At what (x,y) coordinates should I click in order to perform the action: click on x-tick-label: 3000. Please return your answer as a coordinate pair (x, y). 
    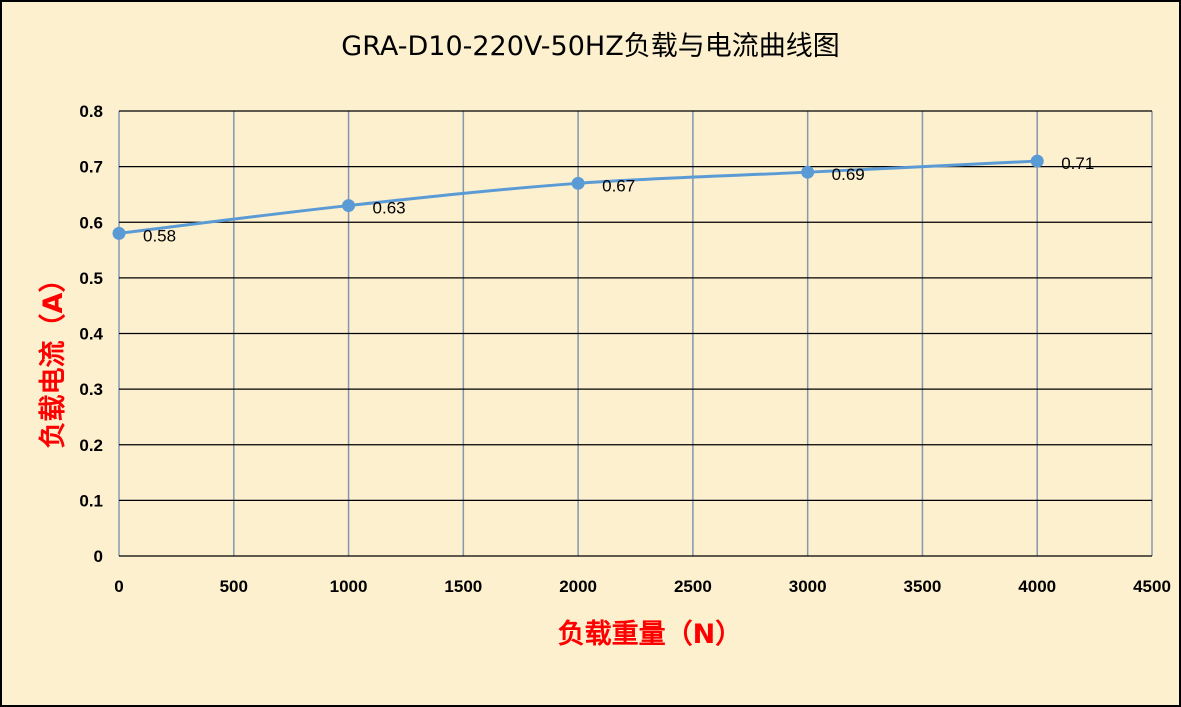
    Looking at the image, I should click on (808, 586).